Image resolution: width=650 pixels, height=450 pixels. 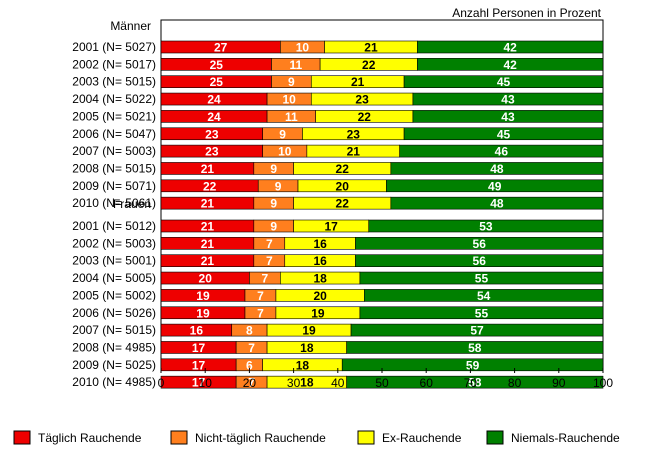 What do you see at coordinates (114, 226) in the screenshot?
I see `row-label: 2001 (N= 5012)` at bounding box center [114, 226].